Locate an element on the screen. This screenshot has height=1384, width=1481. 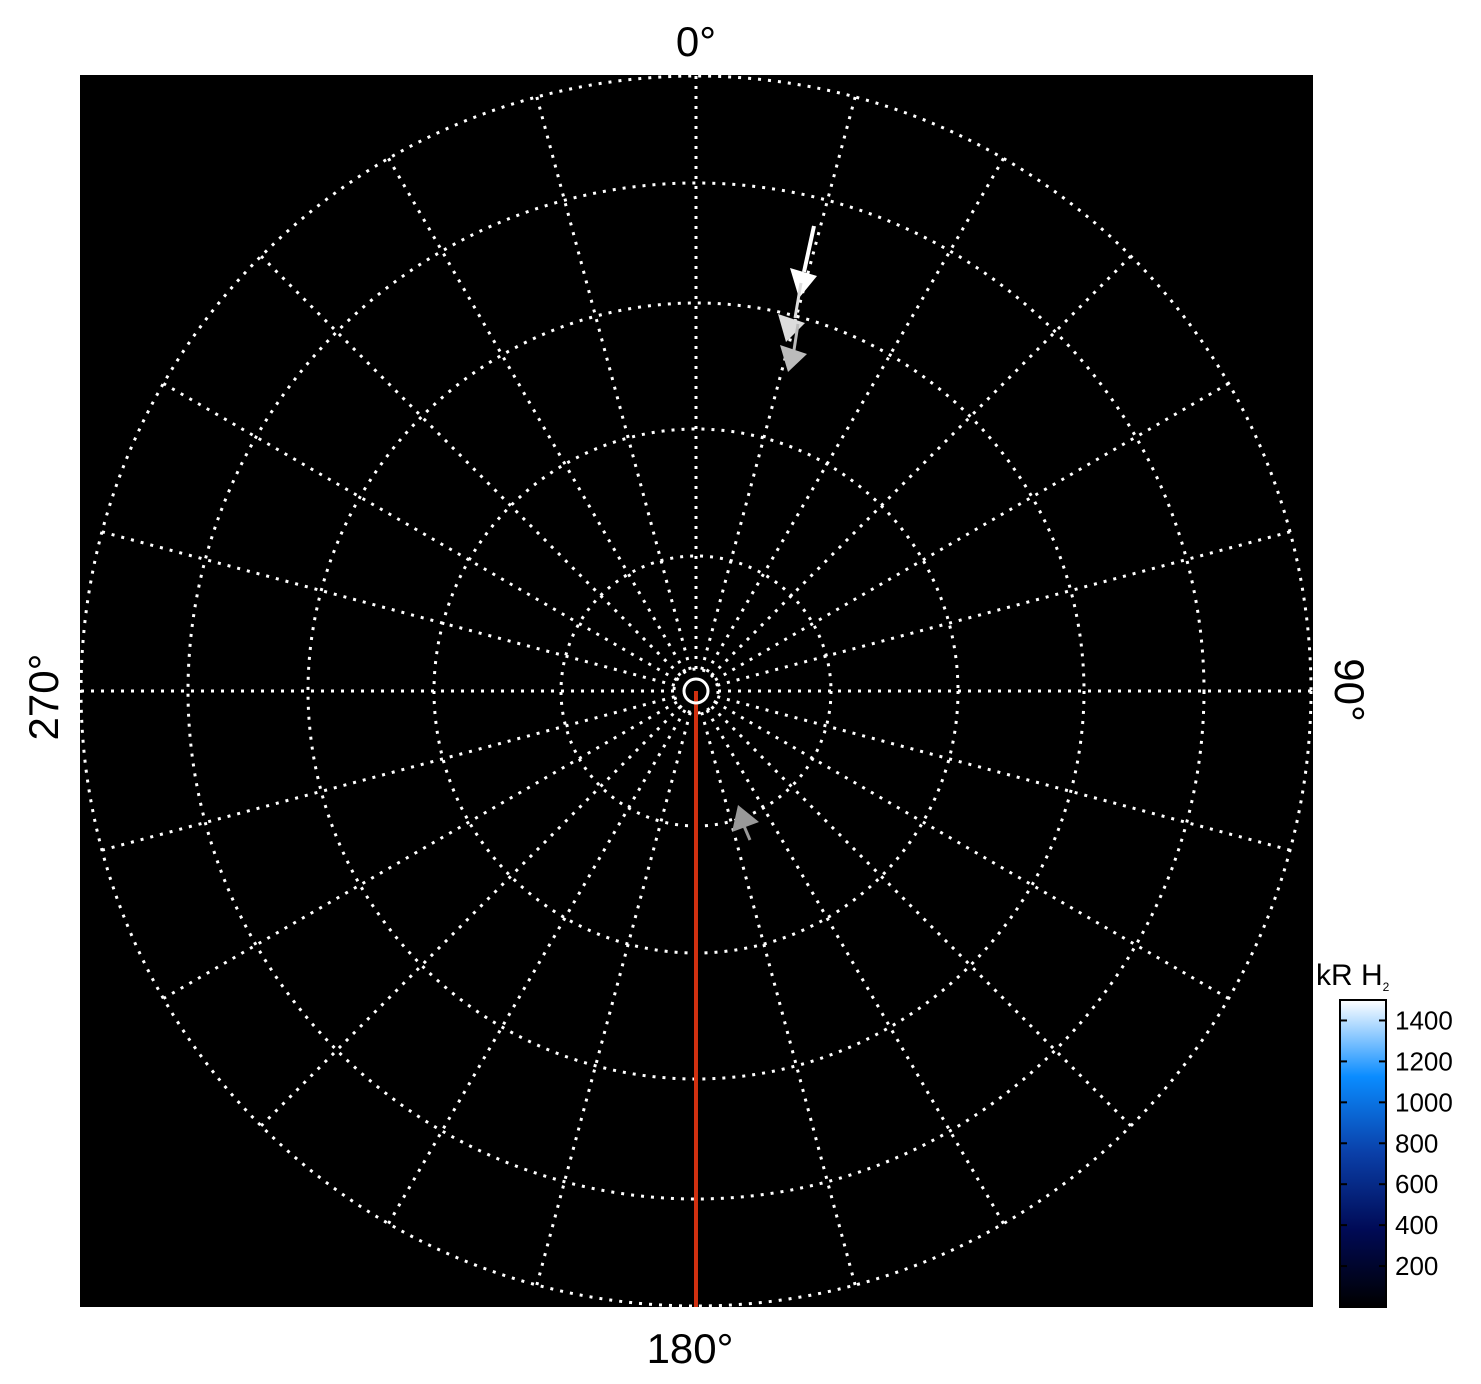
colorbar-tick-label: 1000 is located at coordinates (1424, 1102).